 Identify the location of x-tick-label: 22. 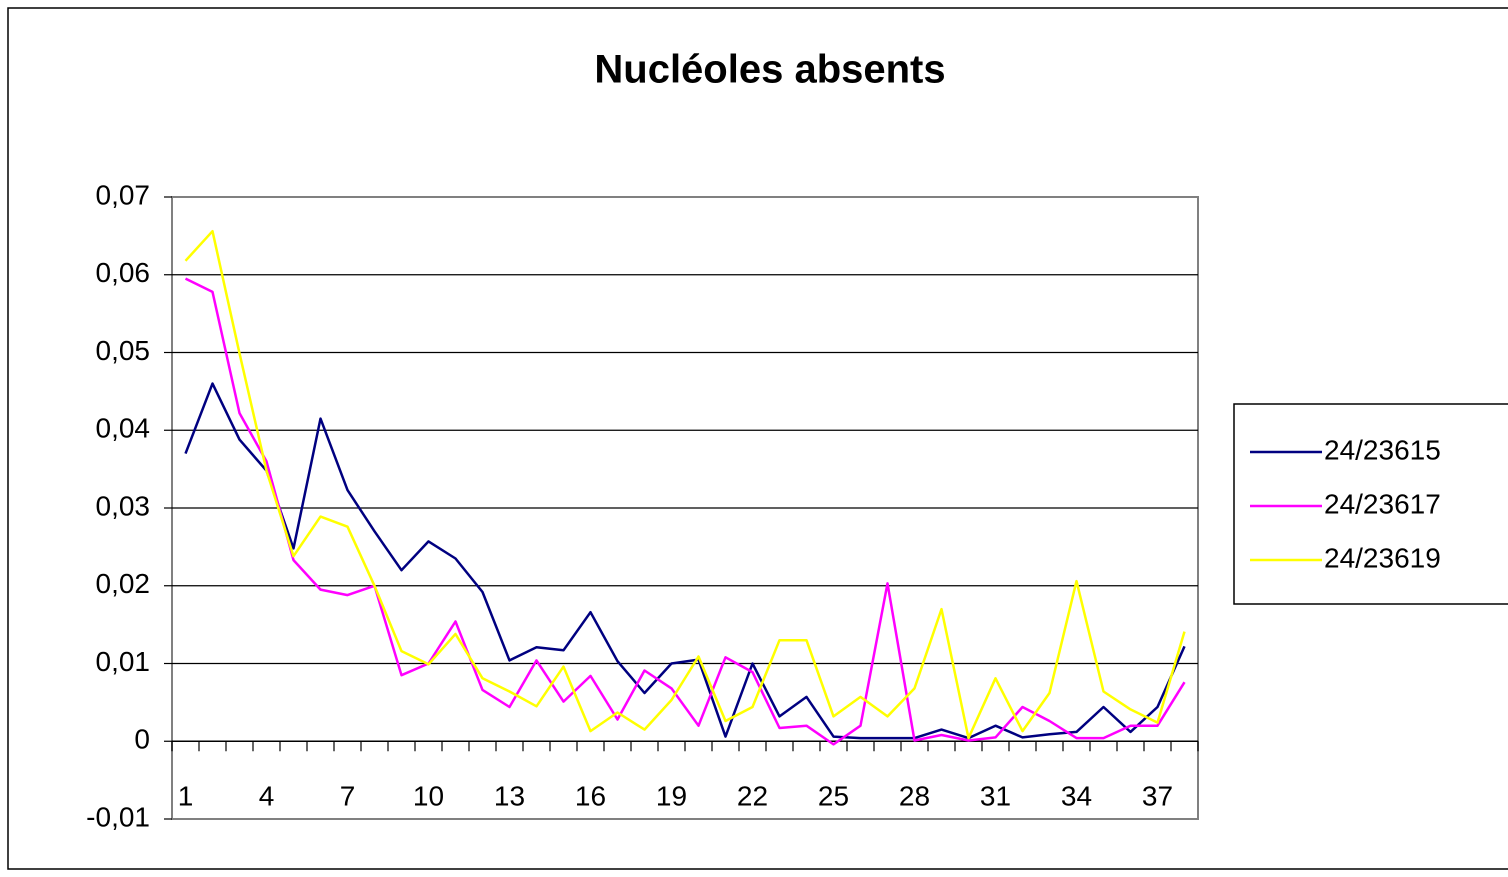
(752, 795).